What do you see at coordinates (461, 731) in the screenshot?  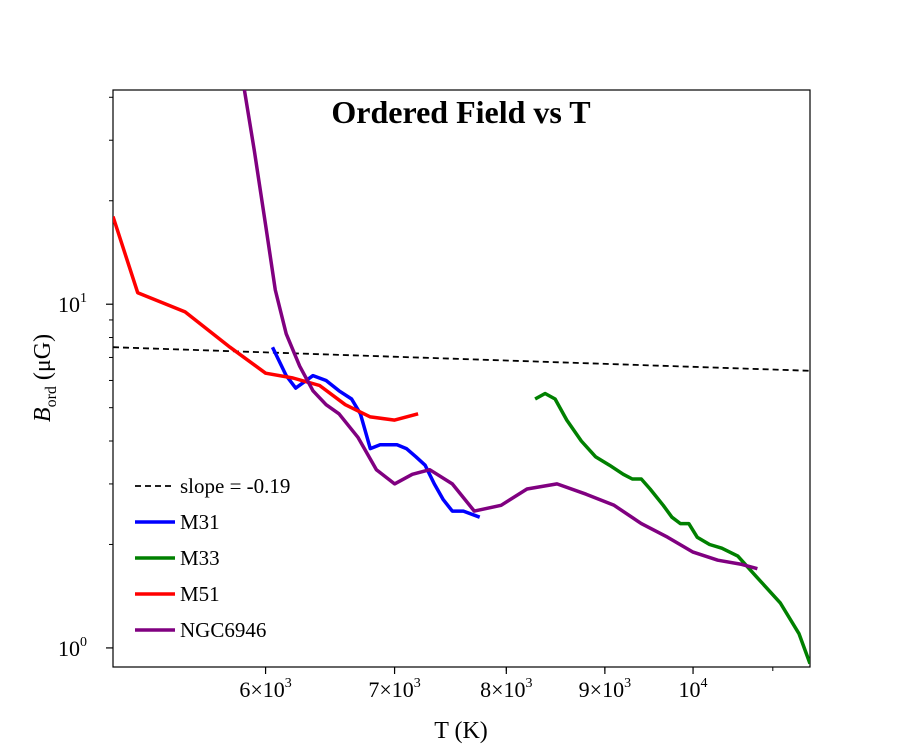 I see `x-axis-label: T (K)` at bounding box center [461, 731].